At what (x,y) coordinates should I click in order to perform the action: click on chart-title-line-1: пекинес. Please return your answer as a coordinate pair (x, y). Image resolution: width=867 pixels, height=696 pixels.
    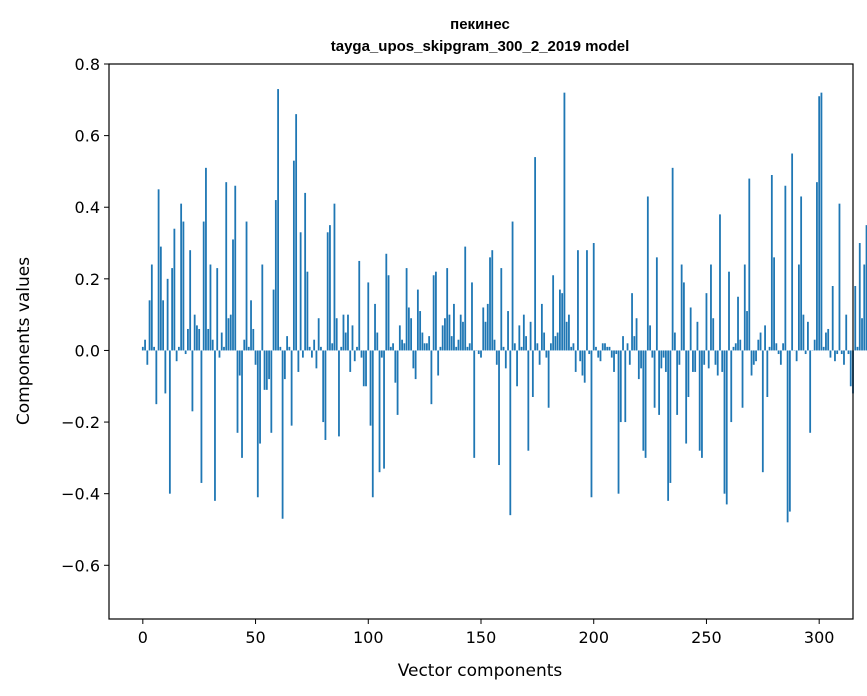
    Looking at the image, I should click on (480, 24).